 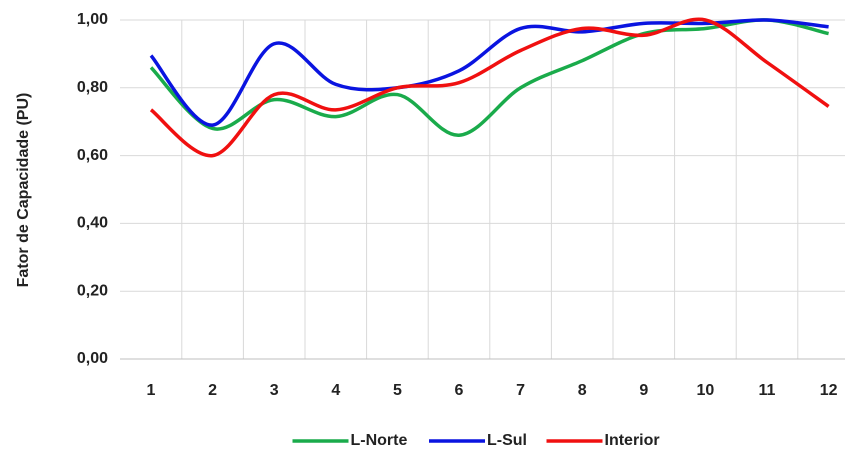 What do you see at coordinates (92, 155) in the screenshot?
I see `y-tick-label: 0,60` at bounding box center [92, 155].